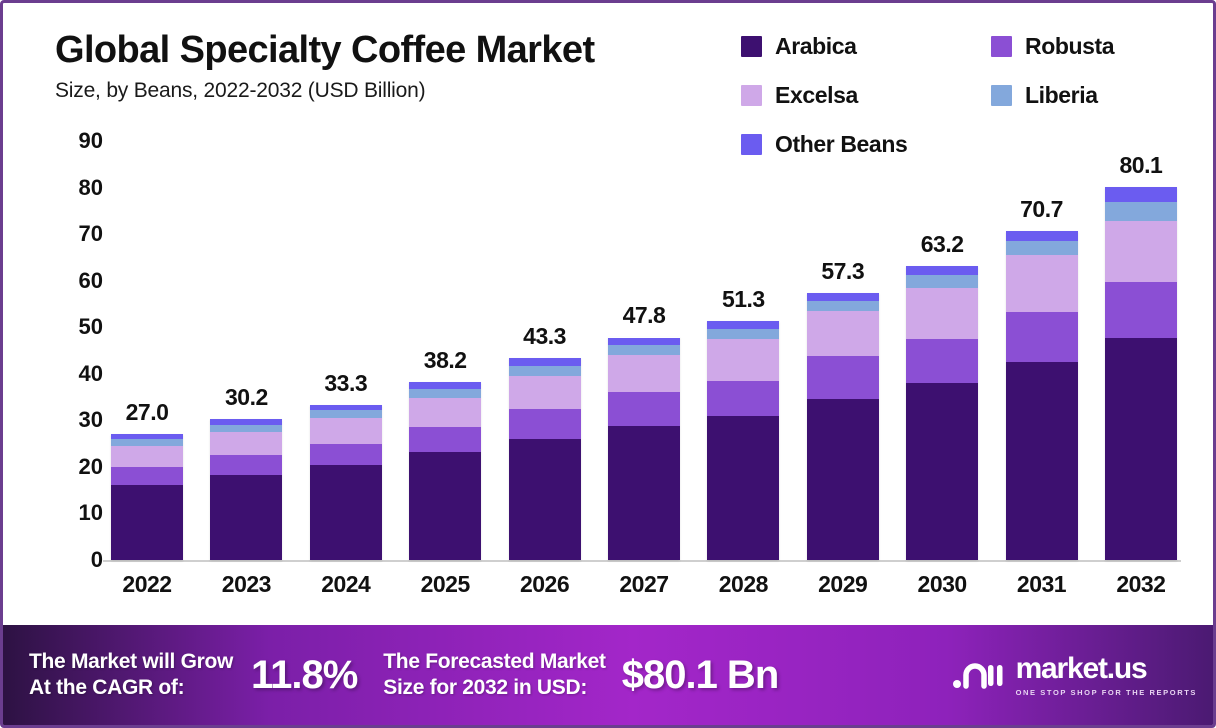  Describe the element at coordinates (866, 46) in the screenshot. I see `legend-item-arabica: Arabica` at that location.